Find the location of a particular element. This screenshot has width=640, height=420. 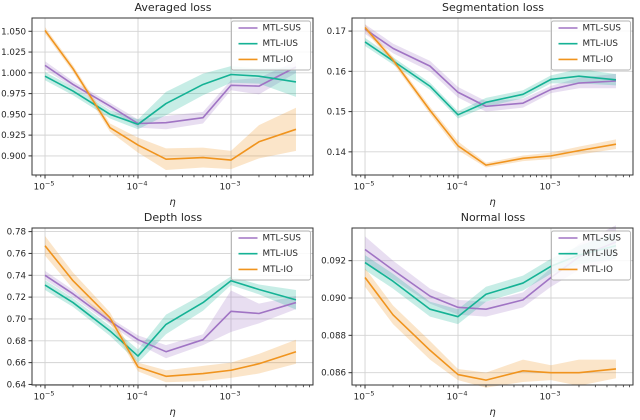

y-axis: 0.900 0.925 0.950 0.975 1.000 1.025 1.050 is located at coordinates (16, 94).